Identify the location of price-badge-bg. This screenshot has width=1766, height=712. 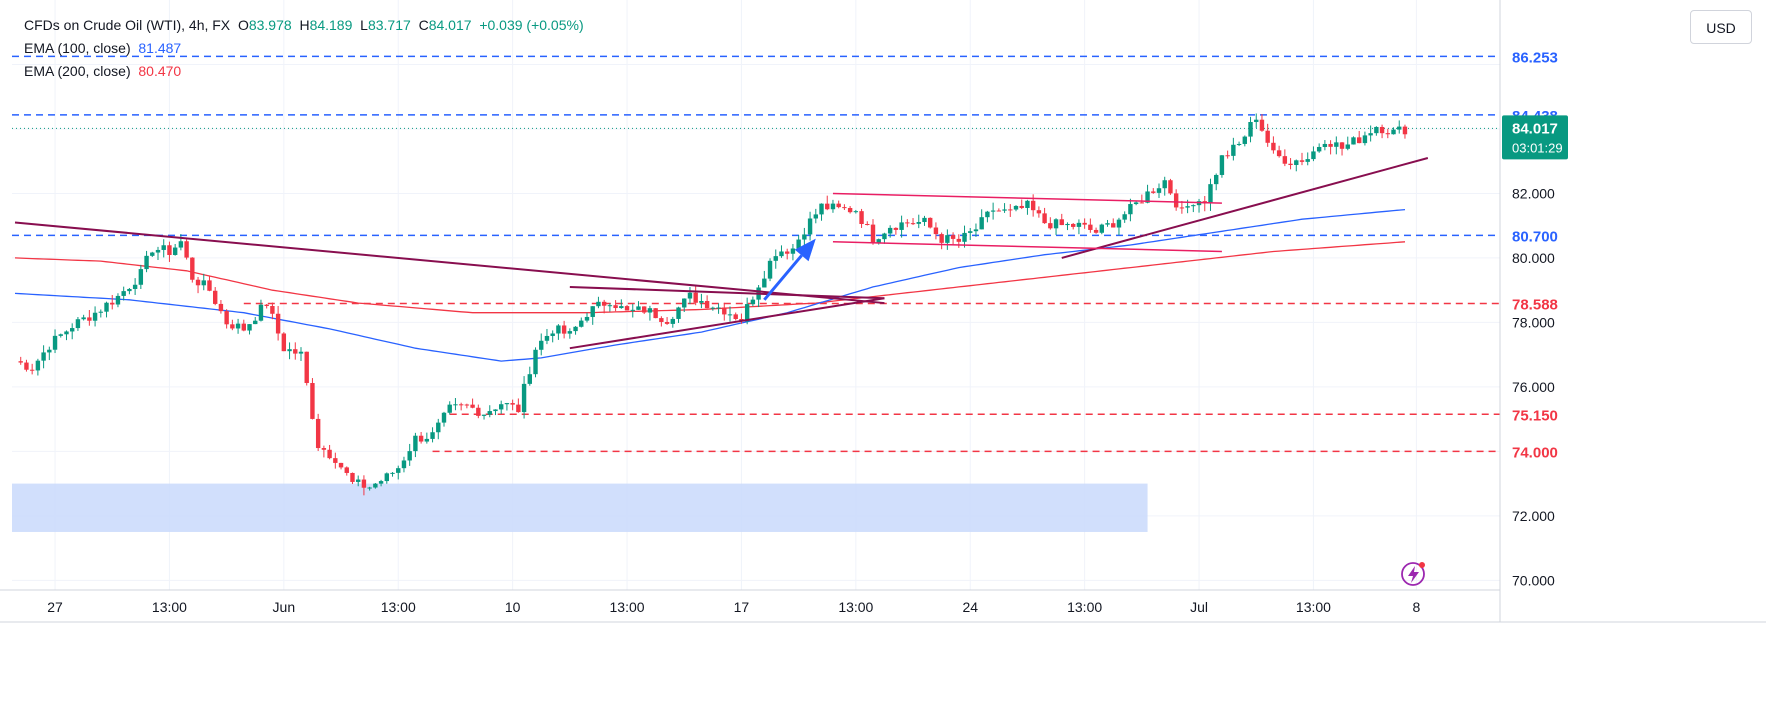
(1535, 451).